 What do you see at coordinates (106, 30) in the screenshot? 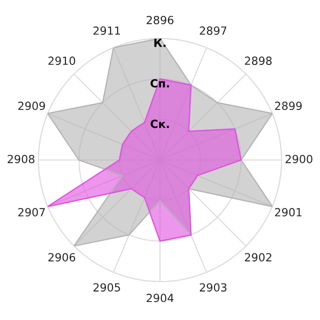
I see `spoke-label: 2911` at bounding box center [106, 30].